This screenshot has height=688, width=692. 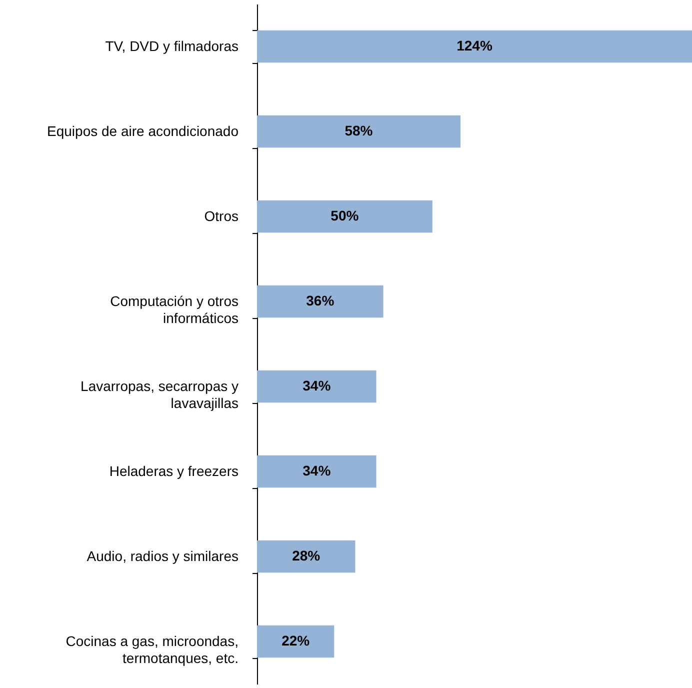 What do you see at coordinates (174, 309) in the screenshot?
I see `y-tick-label: Computación y otros informáticos` at bounding box center [174, 309].